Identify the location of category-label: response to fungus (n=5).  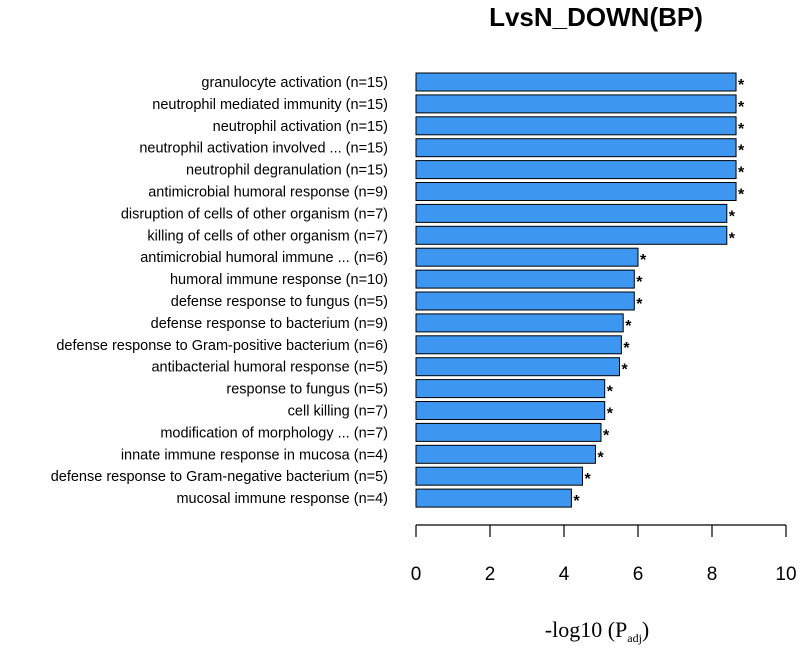
(307, 390).